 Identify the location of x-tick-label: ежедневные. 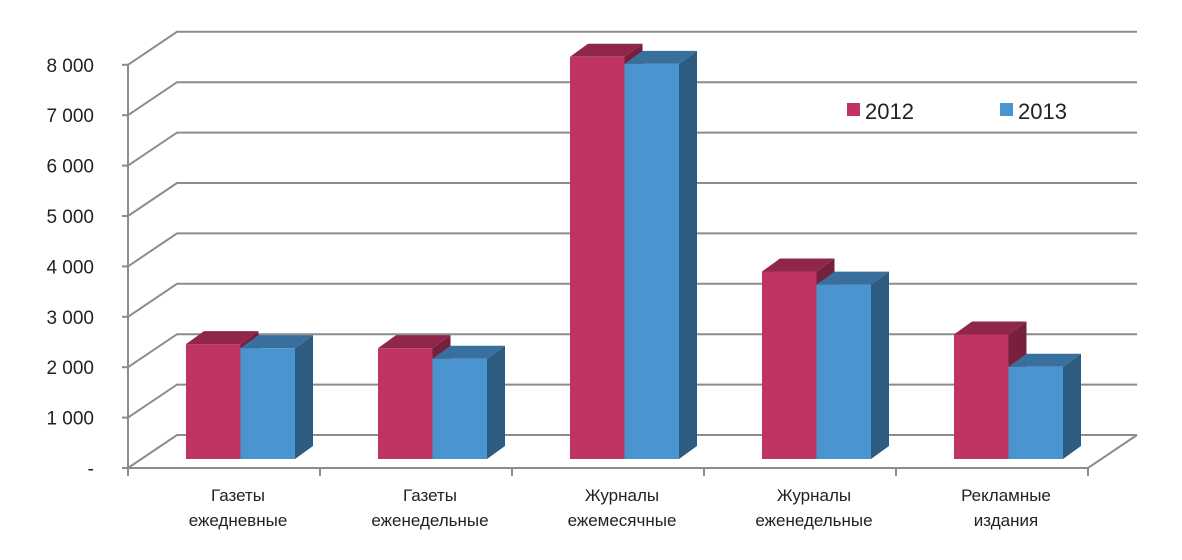
(238, 520).